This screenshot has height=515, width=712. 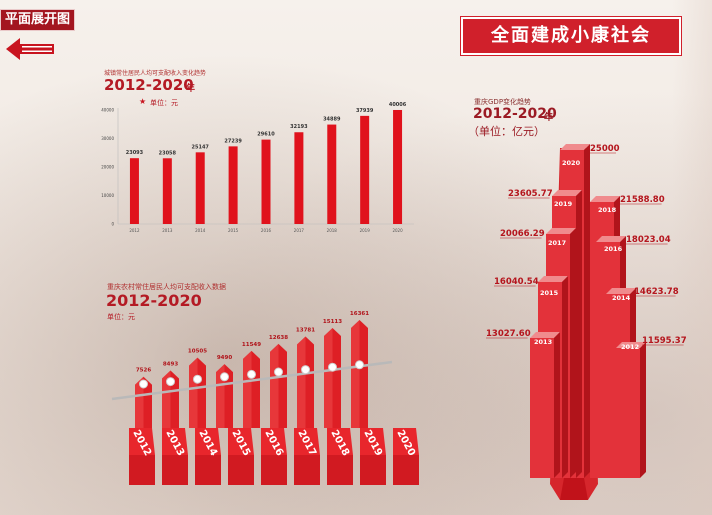 What do you see at coordinates (266, 230) in the screenshot?
I see `urban-x-tick: 2016` at bounding box center [266, 230].